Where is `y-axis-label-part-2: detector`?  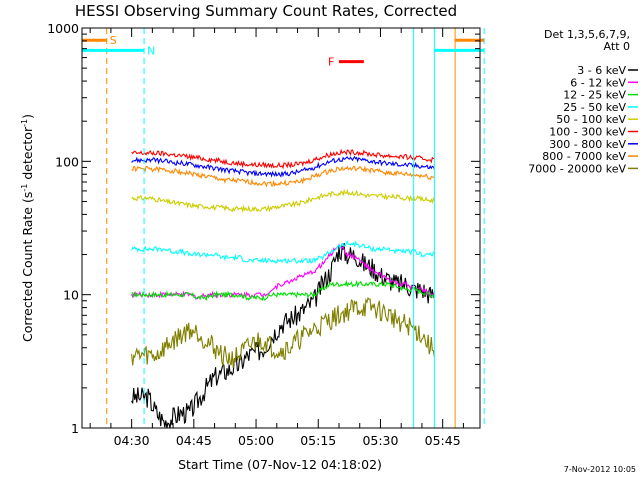
y-axis-label-part-2: detector is located at coordinates (27, 155).